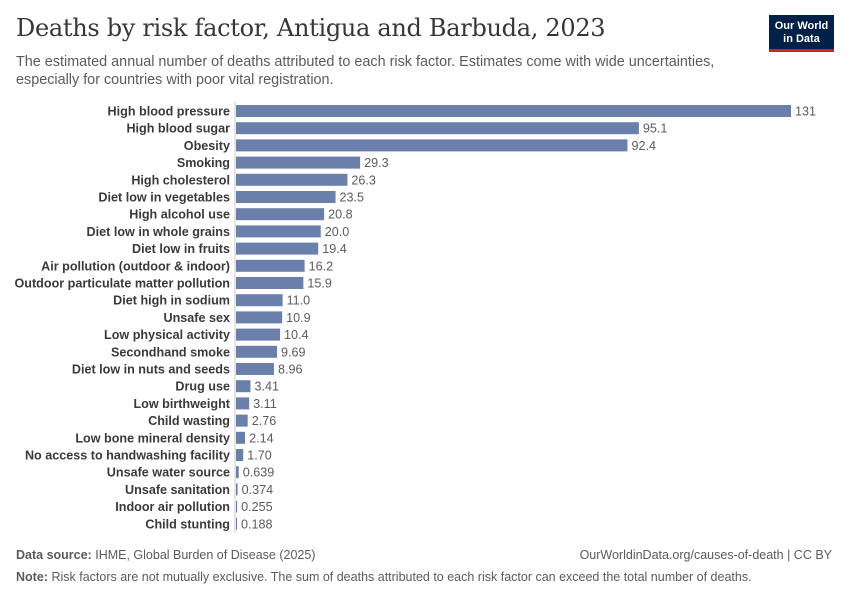 This screenshot has height=600, width=850. I want to click on bar-drug-use, so click(243, 386).